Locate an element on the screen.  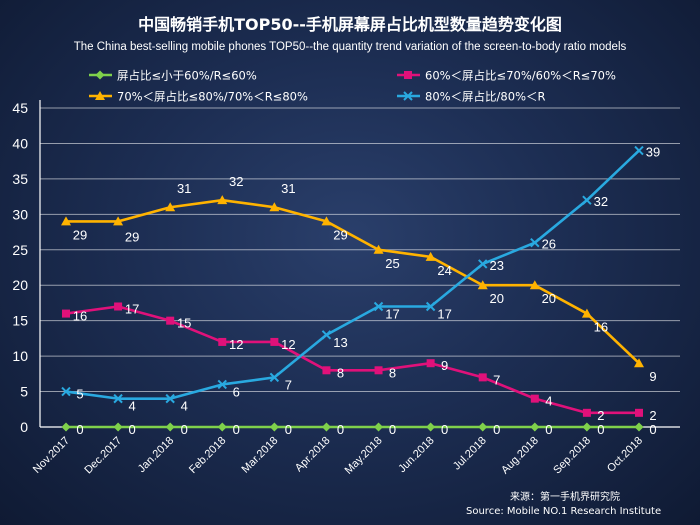
y-axis-ticks: 0 5 10 15 20 25 30 35 40 45 is located at coordinates (20, 267).